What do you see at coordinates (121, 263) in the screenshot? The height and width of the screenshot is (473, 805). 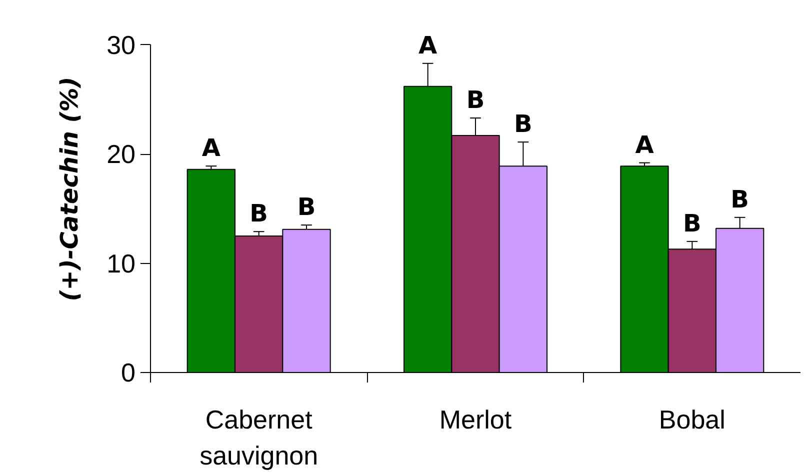 I see `y-tick-label: 10` at bounding box center [121, 263].